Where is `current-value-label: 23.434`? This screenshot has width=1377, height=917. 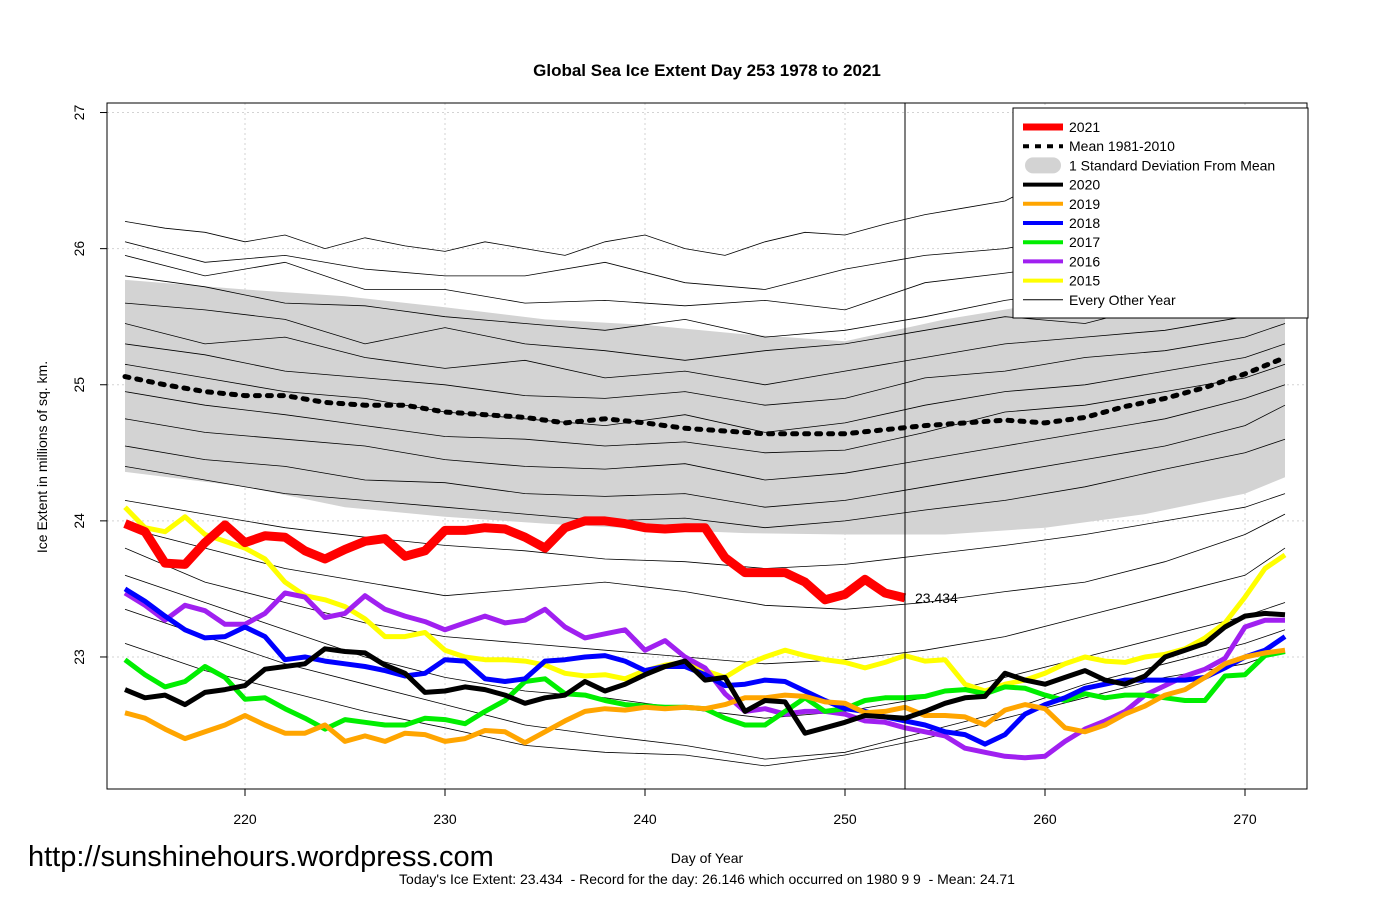 current-value-label: 23.434 is located at coordinates (936, 598).